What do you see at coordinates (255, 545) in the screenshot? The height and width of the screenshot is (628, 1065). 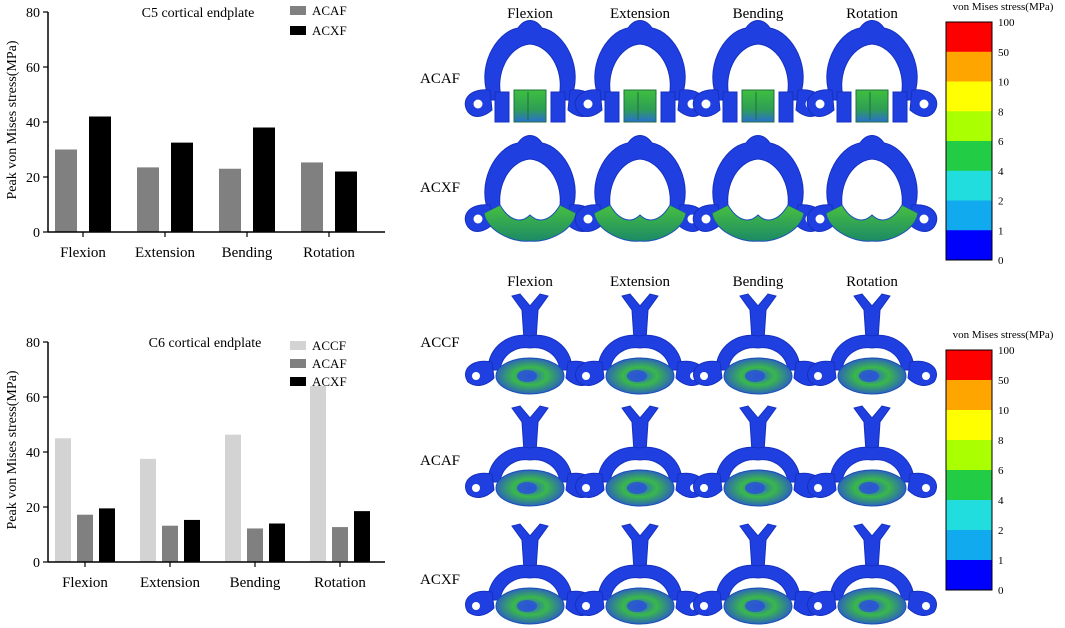 I see `bar-acaf-bending` at bounding box center [255, 545].